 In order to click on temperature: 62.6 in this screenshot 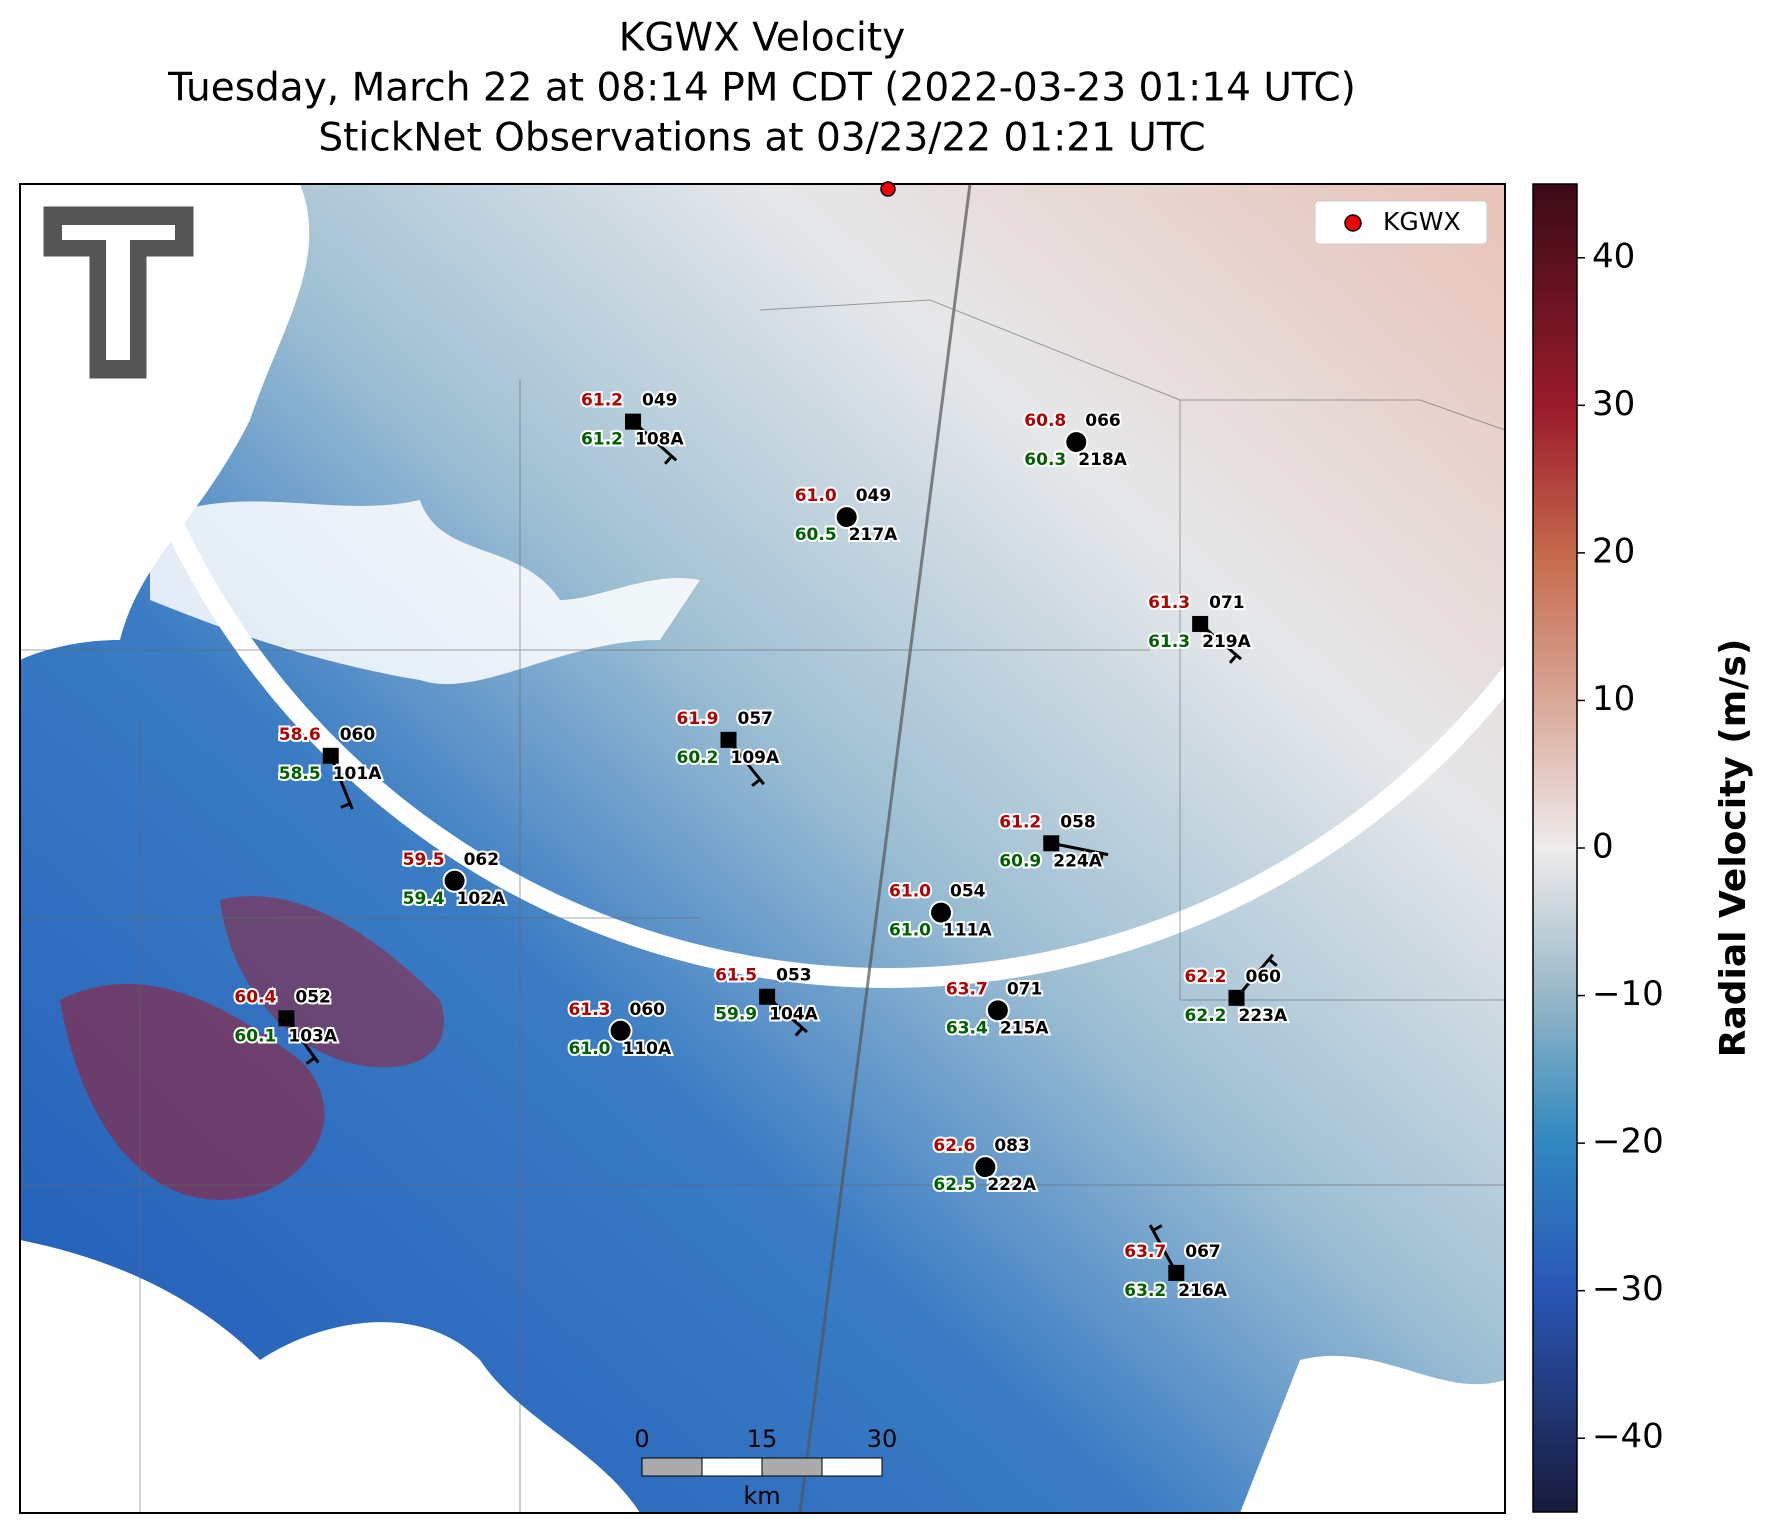, I will do `click(954, 1146)`.